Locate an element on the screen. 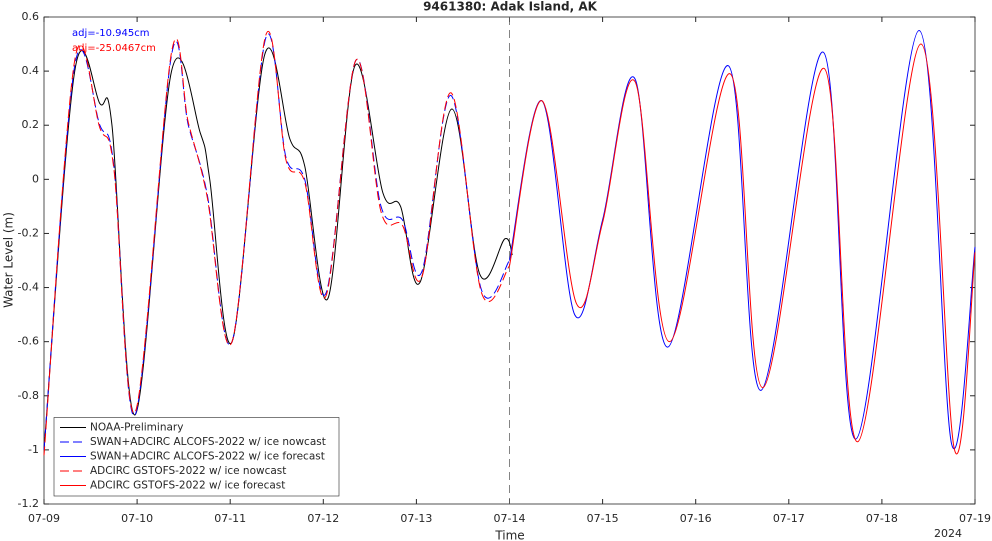  x-axis-year: 2024 is located at coordinates (948, 533).